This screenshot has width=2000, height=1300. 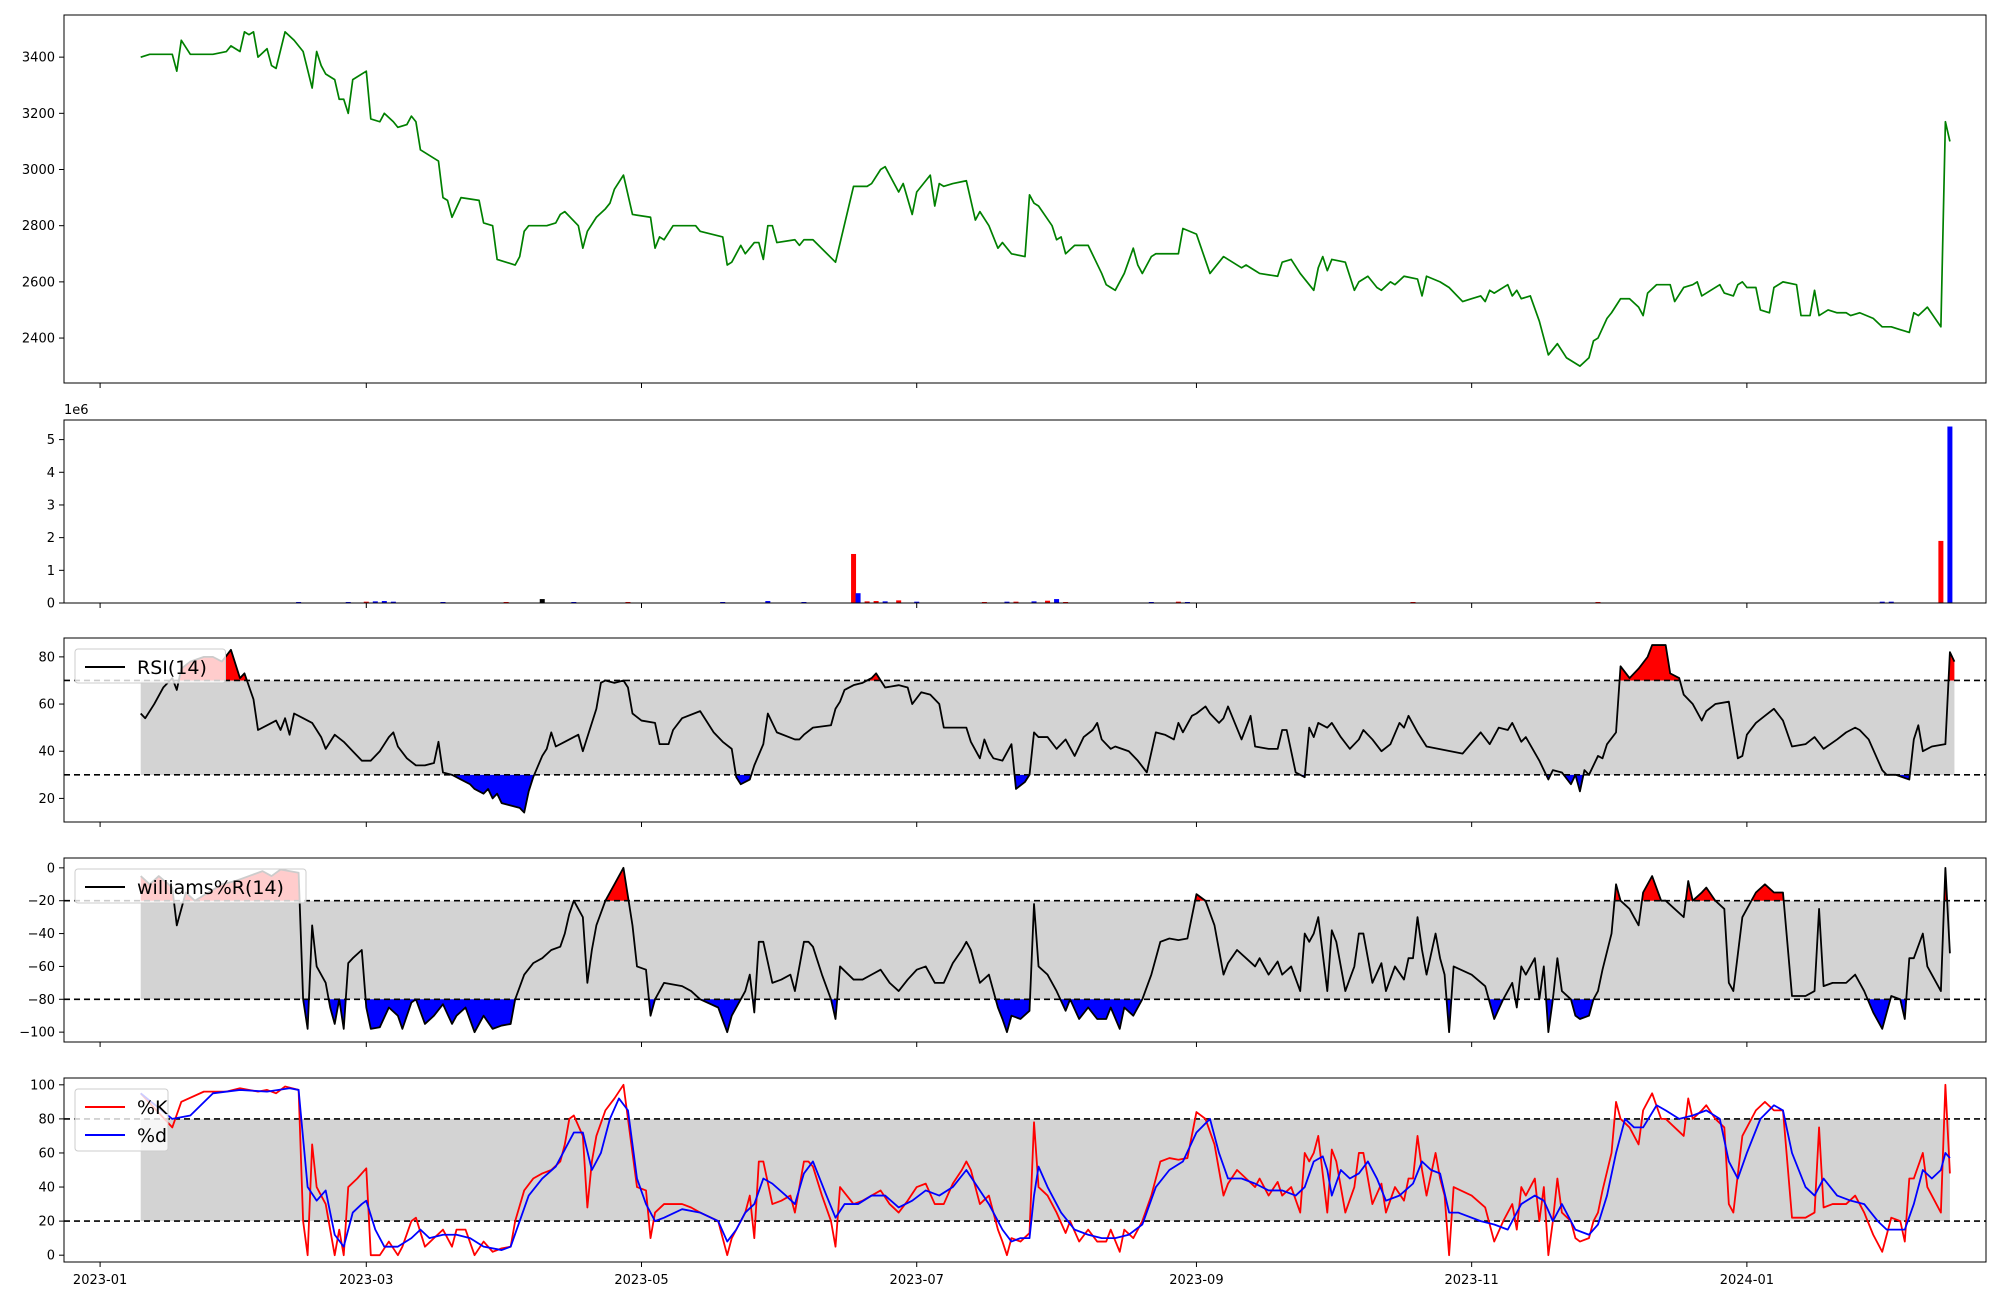 I want to click on y-tick-label: 1, so click(x=51, y=571).